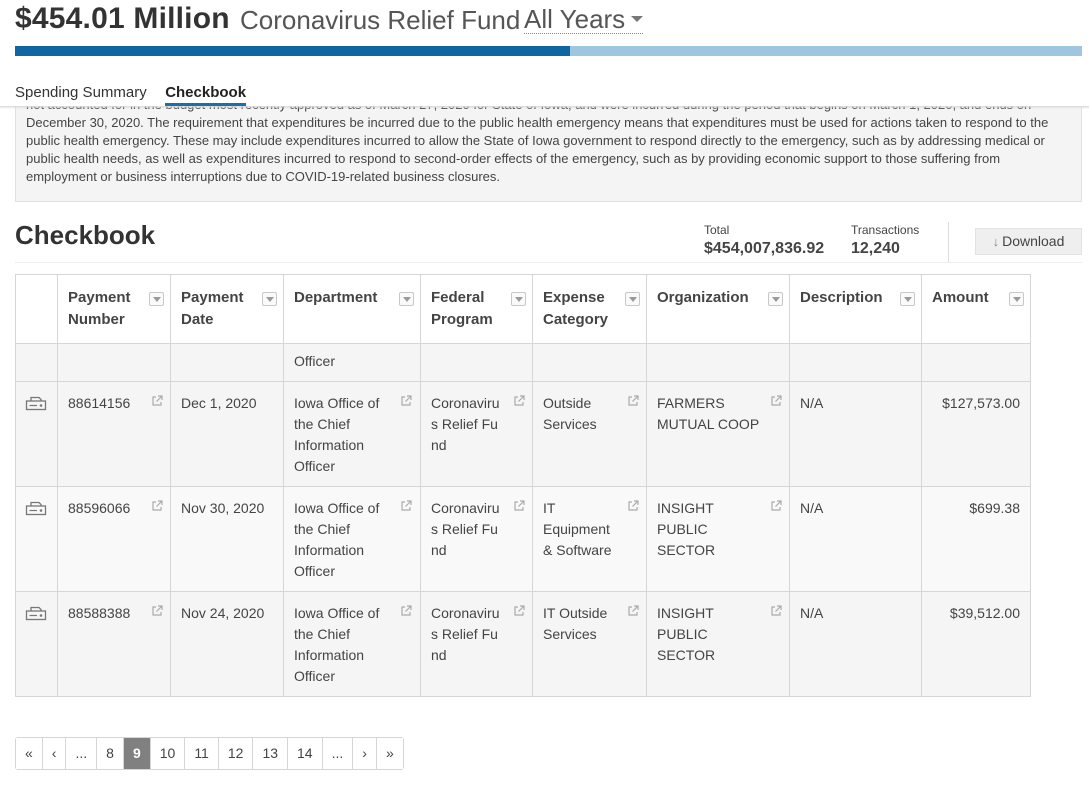  What do you see at coordinates (718, 309) in the screenshot?
I see `column-header-organization: Organization` at bounding box center [718, 309].